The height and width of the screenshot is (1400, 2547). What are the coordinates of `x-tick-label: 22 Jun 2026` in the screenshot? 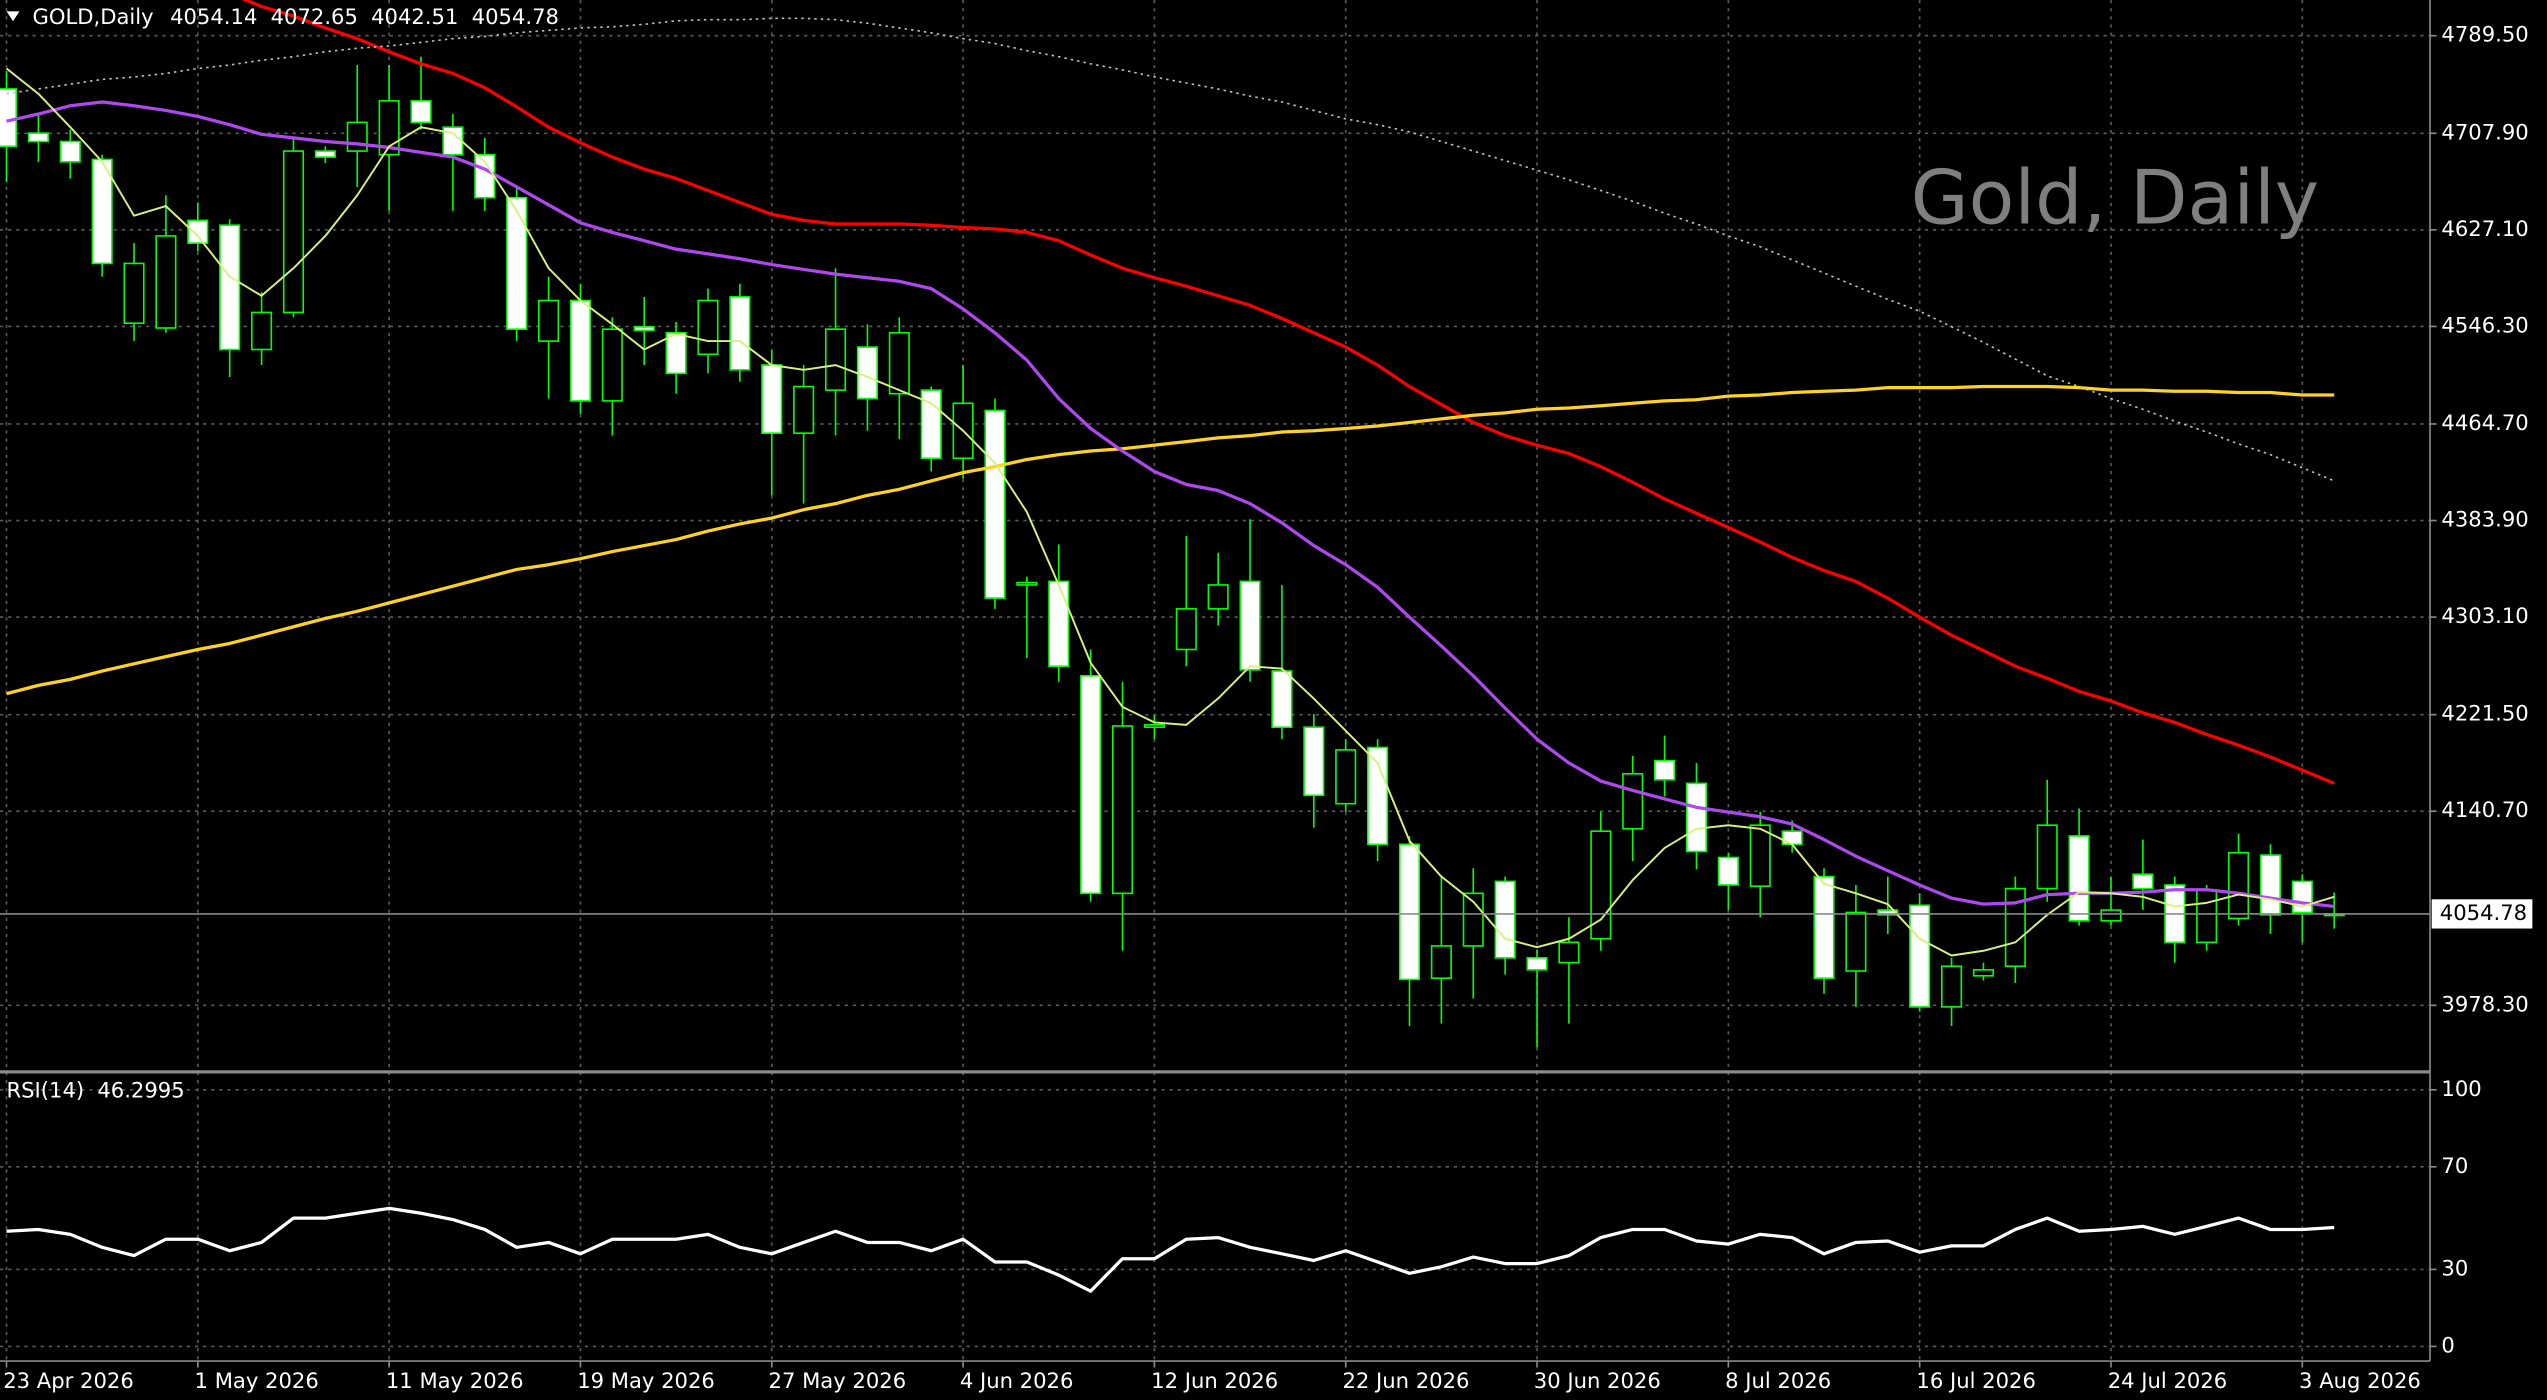 It's located at (1405, 1380).